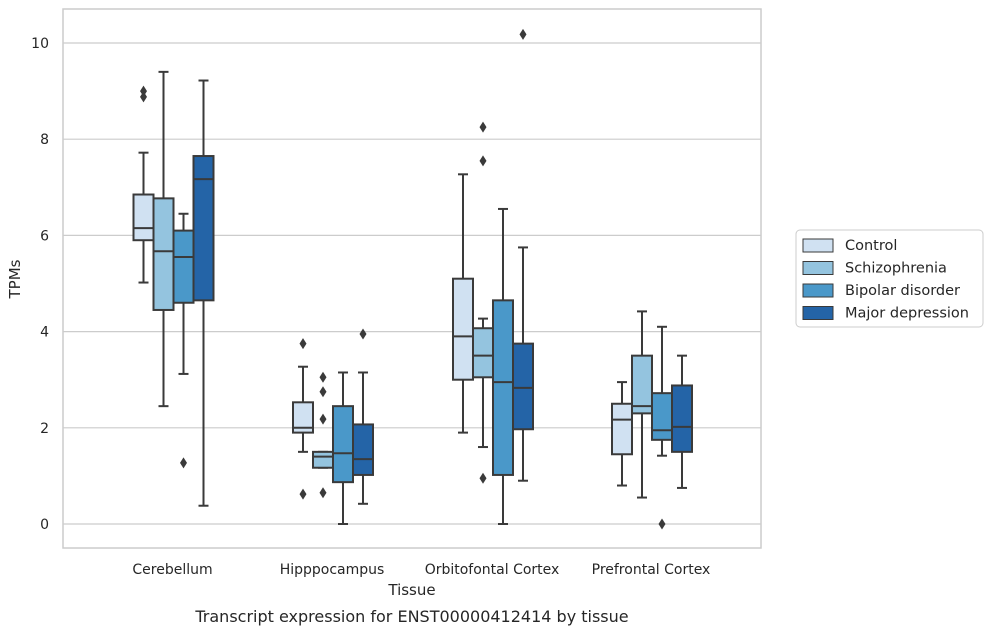 Image resolution: width=992 pixels, height=634 pixels. I want to click on x-axis-label: Tissue, so click(411, 590).